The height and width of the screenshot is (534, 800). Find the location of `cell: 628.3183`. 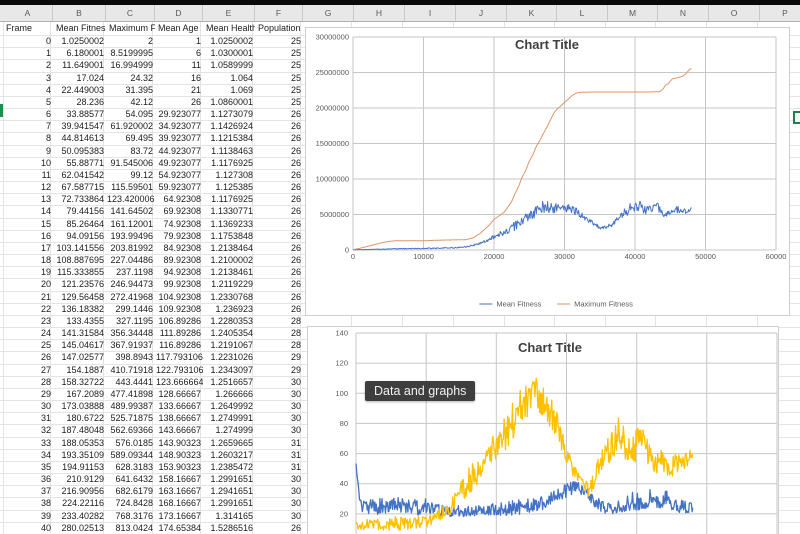

cell: 628.3183 is located at coordinates (134, 466).